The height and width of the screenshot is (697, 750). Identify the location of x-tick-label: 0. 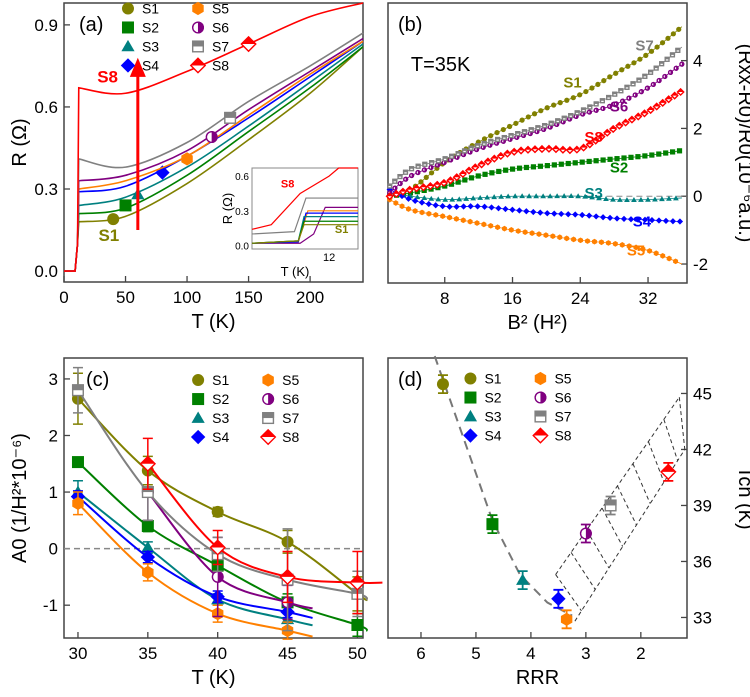
(63, 297).